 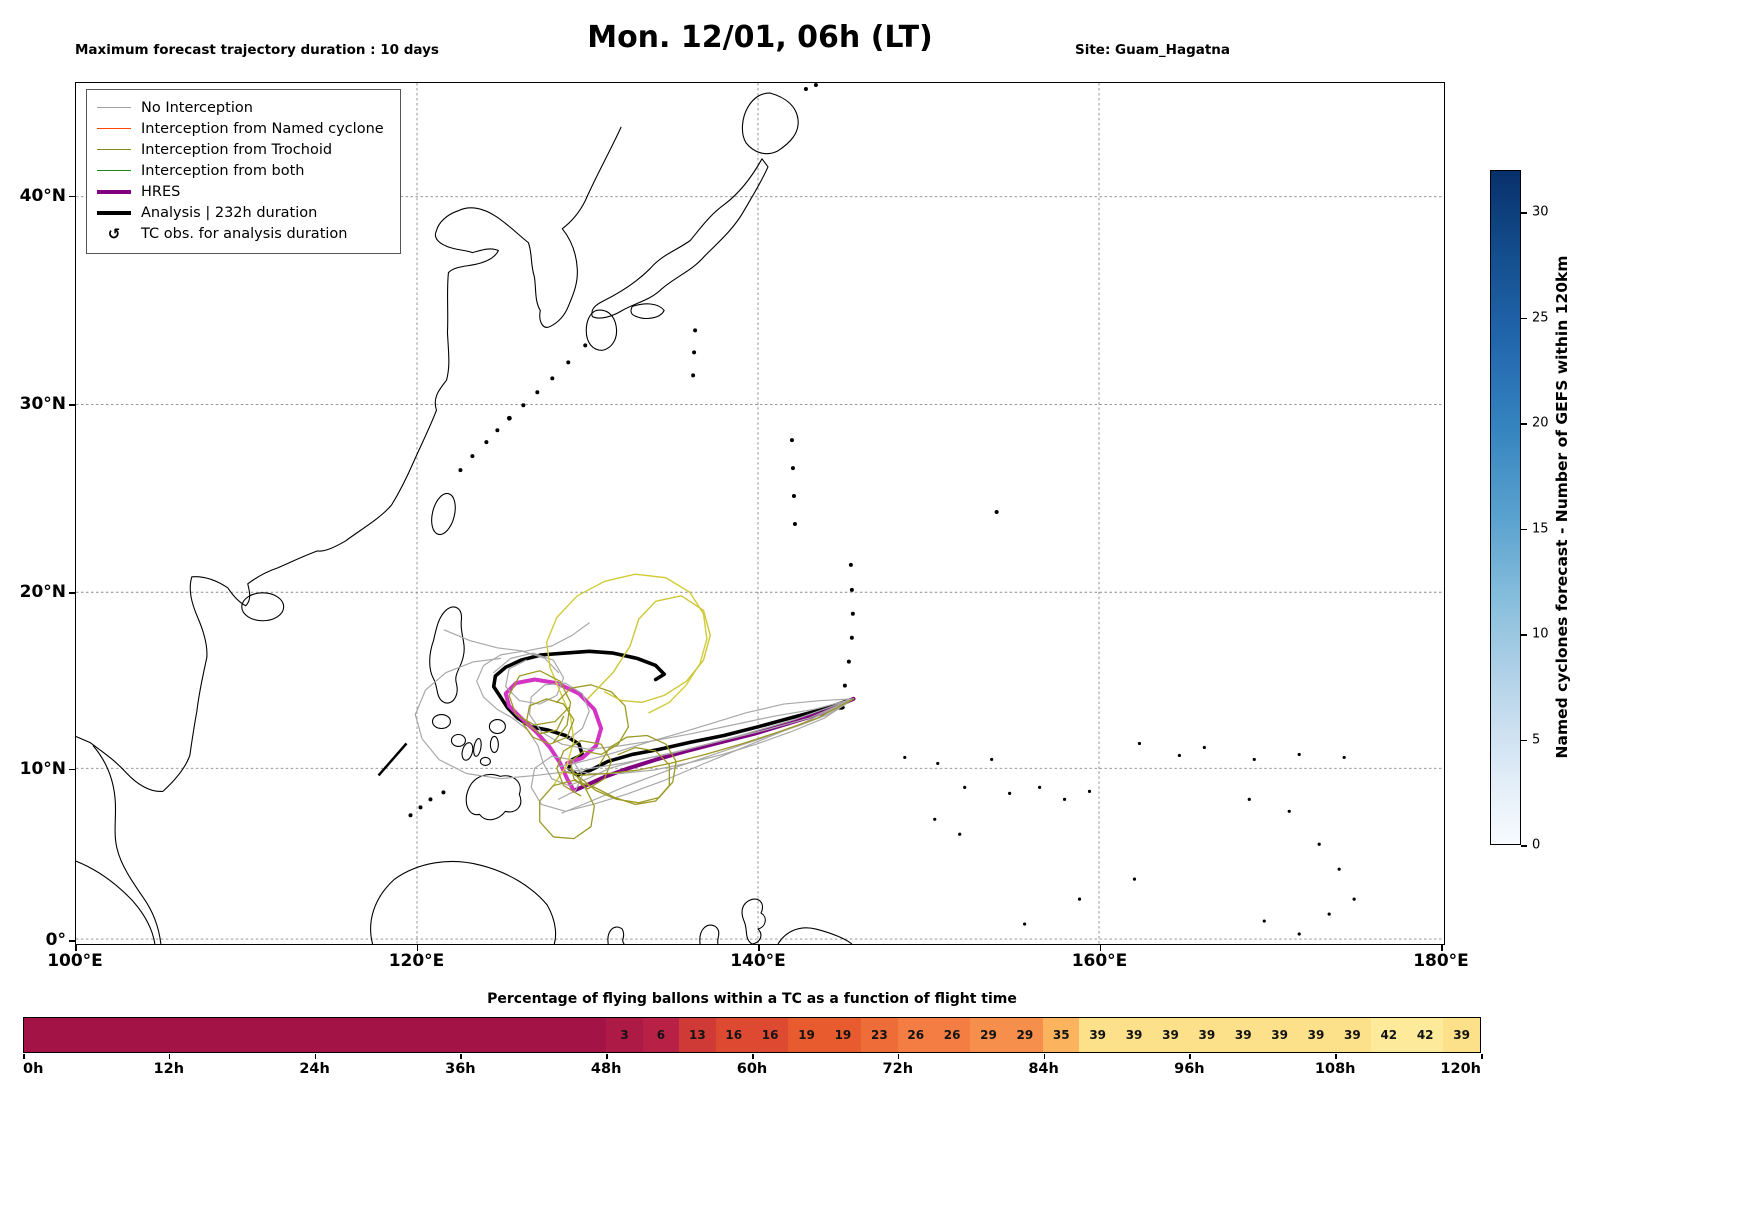 What do you see at coordinates (760, 37) in the screenshot?
I see `figure-title: Mon. 12/01, 06h (LT)` at bounding box center [760, 37].